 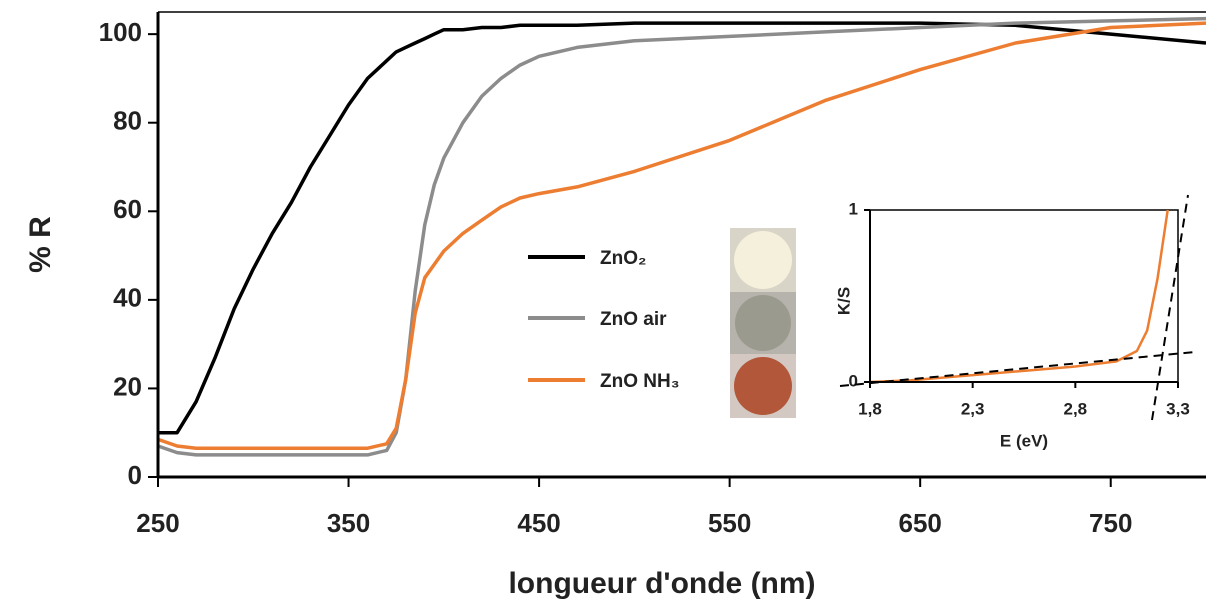 I want to click on x-axis-title: E (eV), so click(x=1024, y=440).